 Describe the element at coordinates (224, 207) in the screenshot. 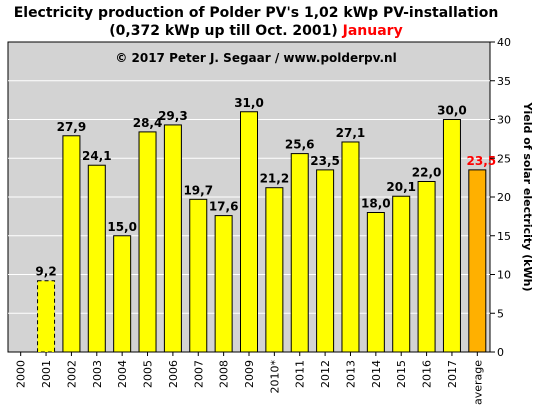

I see `data-label: 17,6` at that location.